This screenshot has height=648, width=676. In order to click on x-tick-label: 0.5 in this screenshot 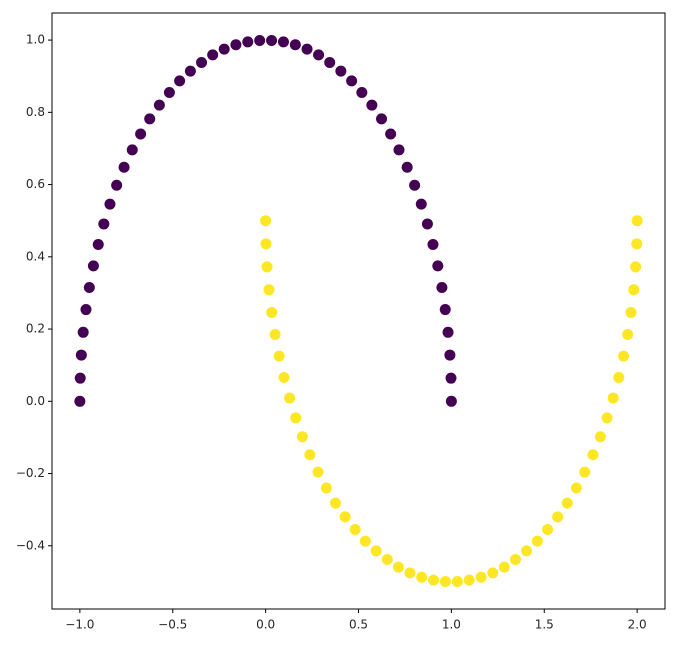, I will do `click(358, 625)`.